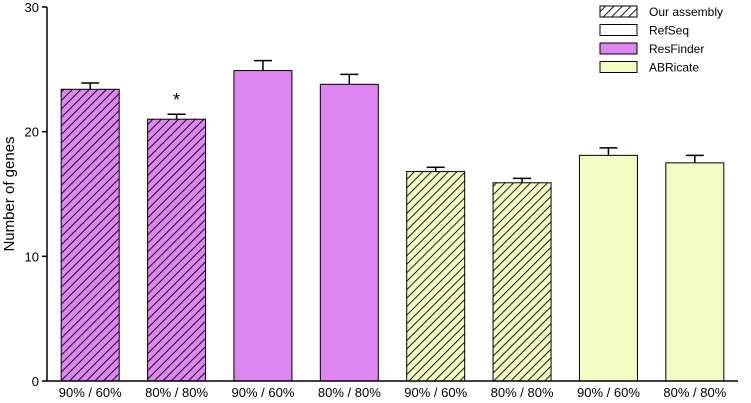 The height and width of the screenshot is (403, 751). What do you see at coordinates (686, 12) in the screenshot?
I see `legend-label: Our assembly` at bounding box center [686, 12].